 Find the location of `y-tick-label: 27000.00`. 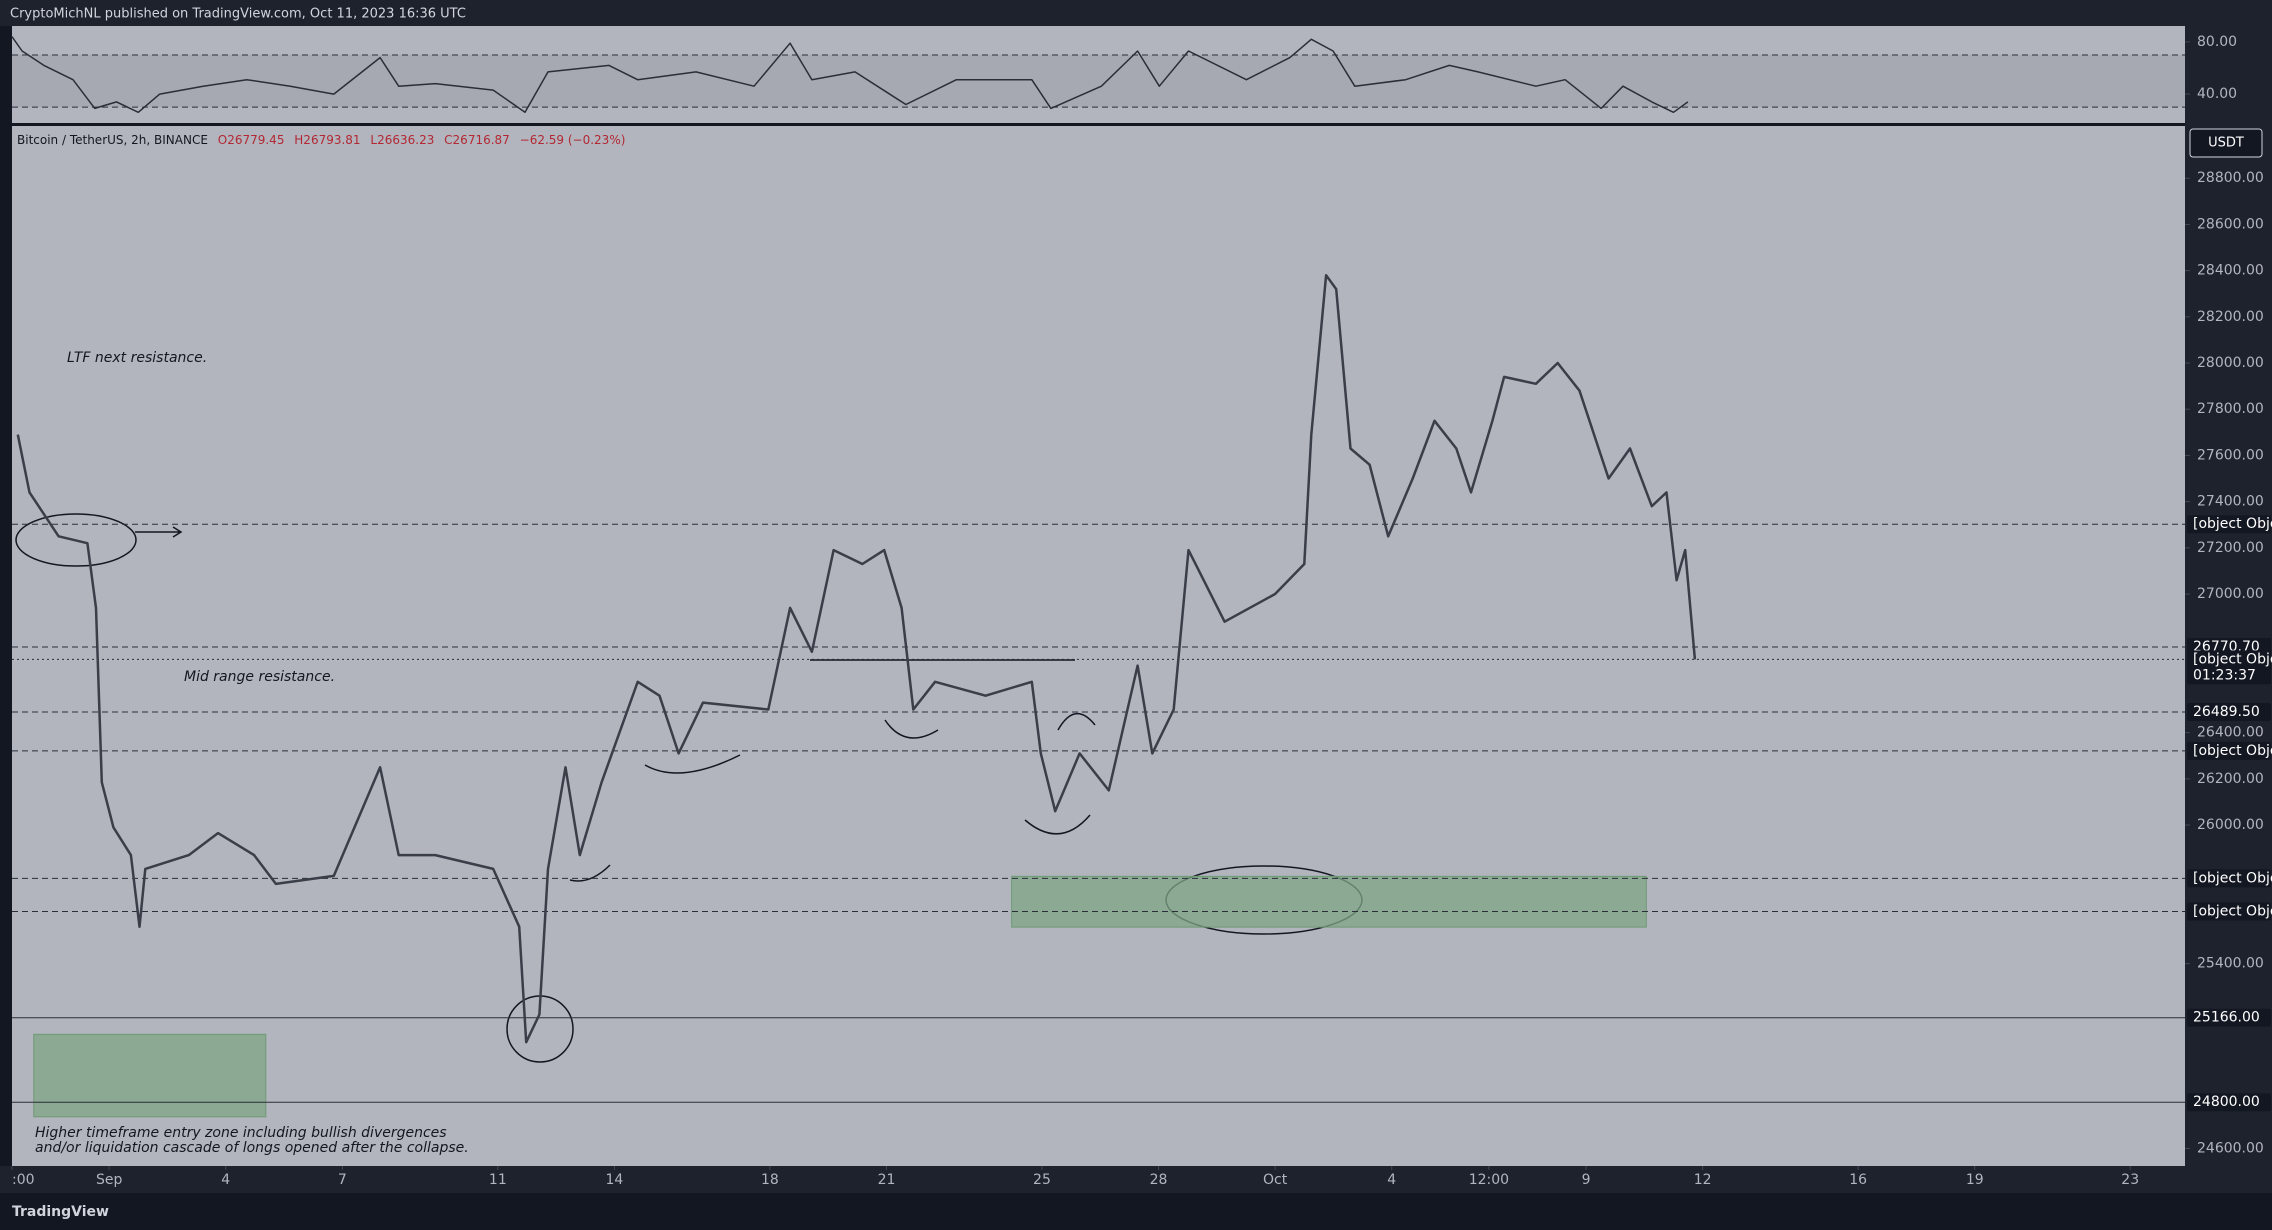

y-tick-label: 27000.00 is located at coordinates (2230, 594).